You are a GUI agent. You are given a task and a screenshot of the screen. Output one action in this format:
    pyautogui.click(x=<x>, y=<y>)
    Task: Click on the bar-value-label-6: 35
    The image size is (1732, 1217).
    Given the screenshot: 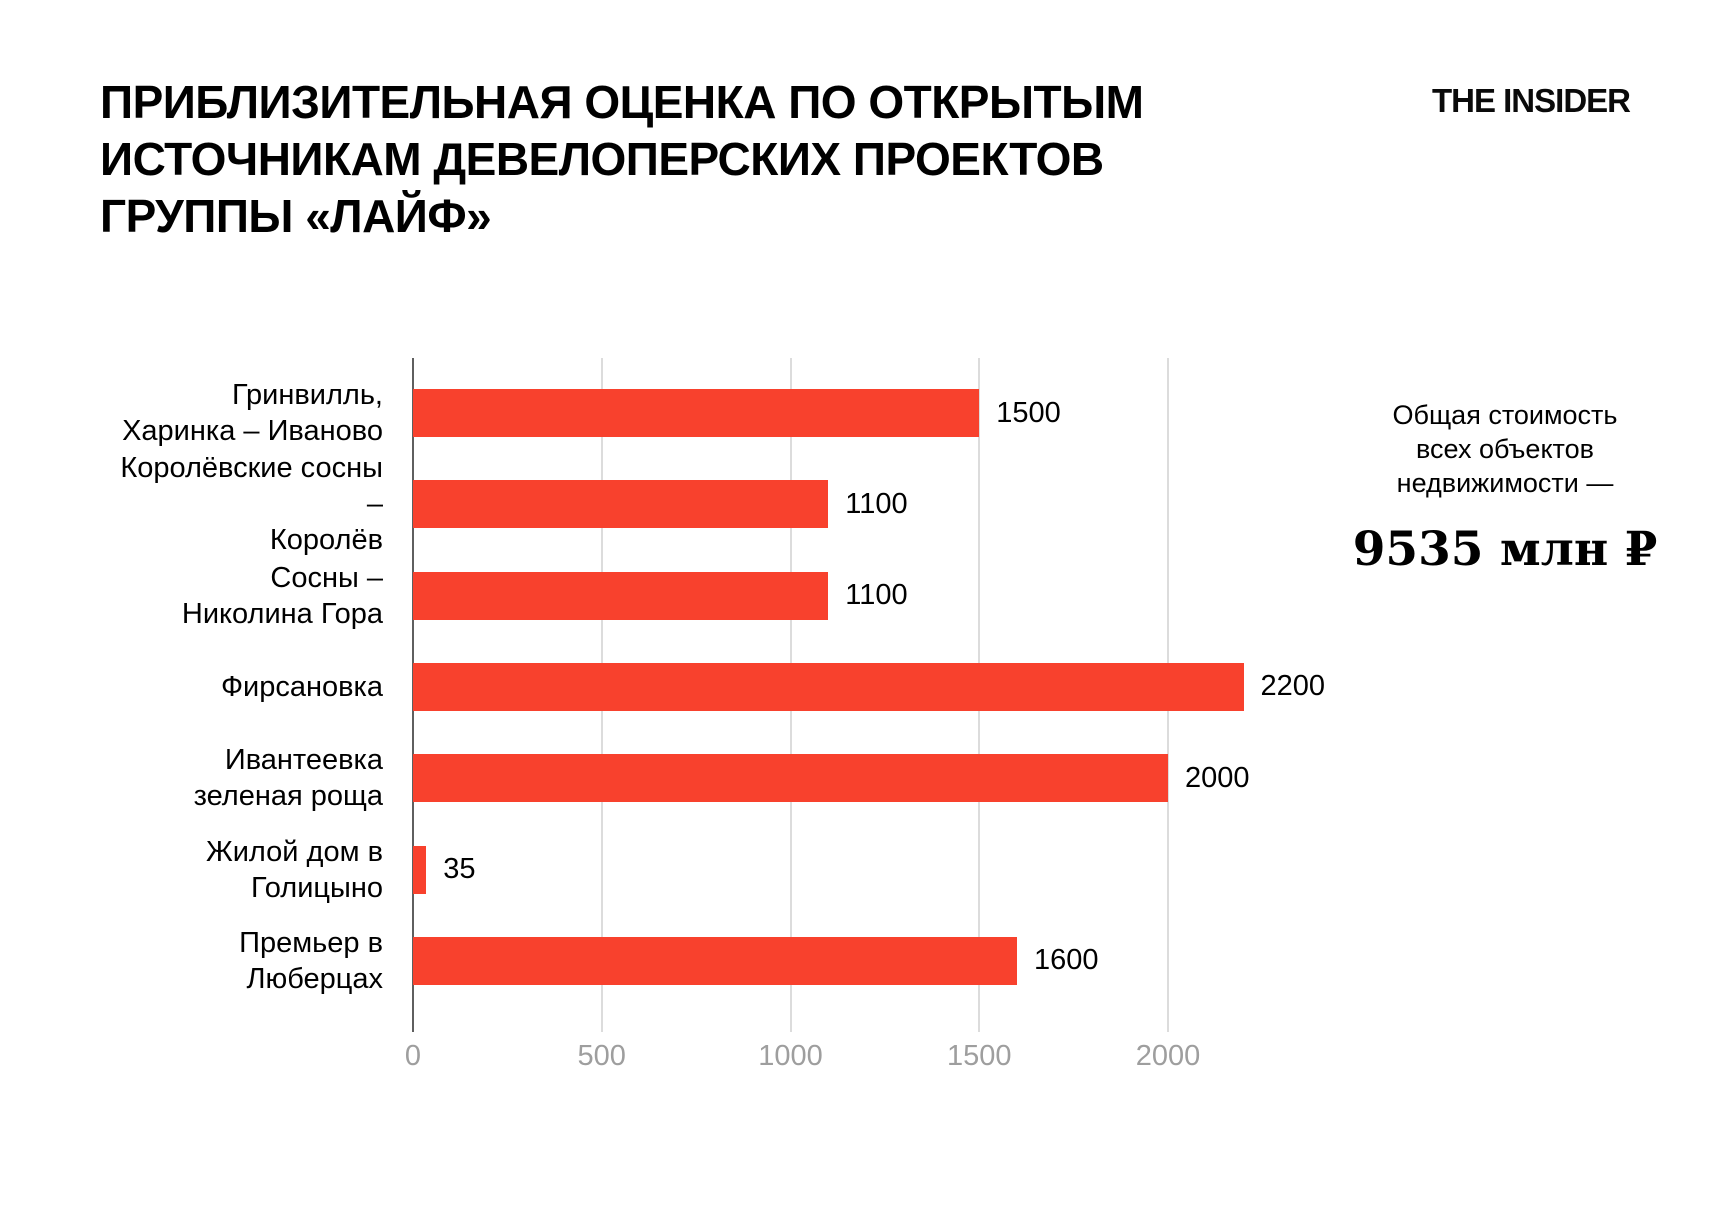 What is the action you would take?
    pyautogui.click(x=459, y=869)
    